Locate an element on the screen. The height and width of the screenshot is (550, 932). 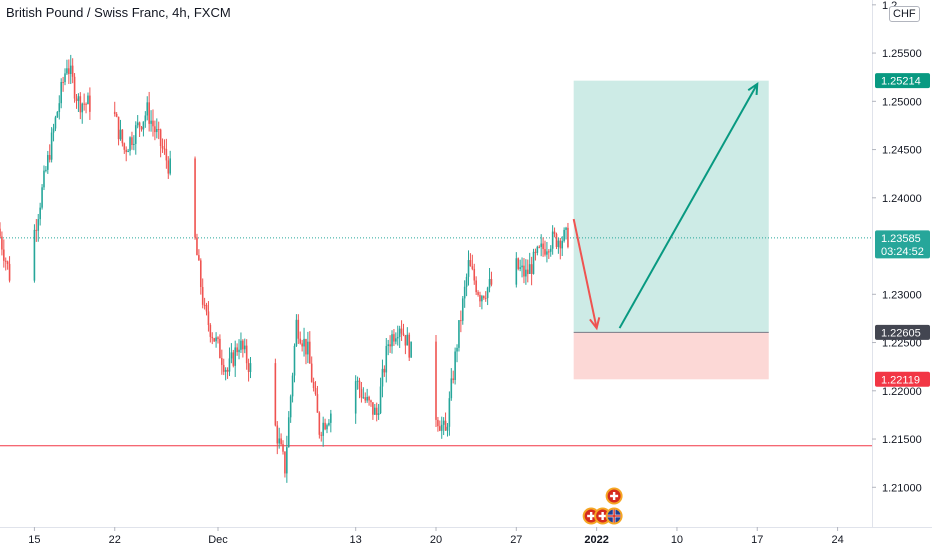
loss-zone is located at coordinates (671, 356).